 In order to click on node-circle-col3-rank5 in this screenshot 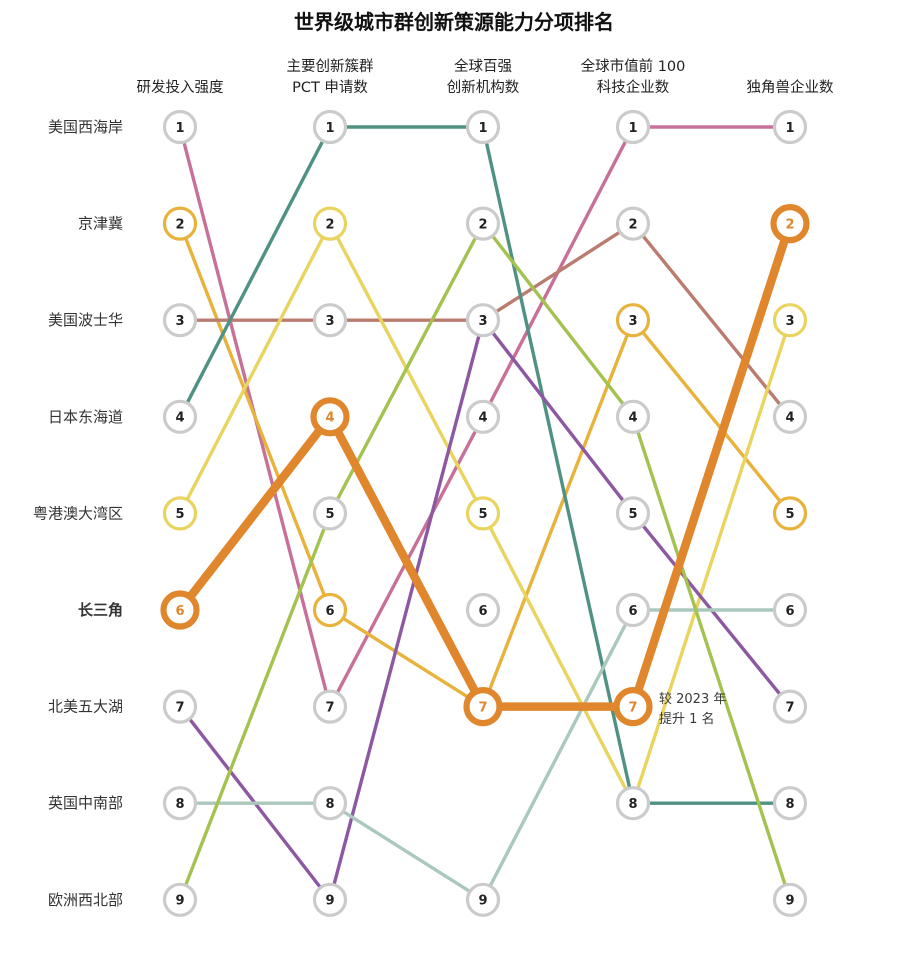, I will do `click(483, 513)`.